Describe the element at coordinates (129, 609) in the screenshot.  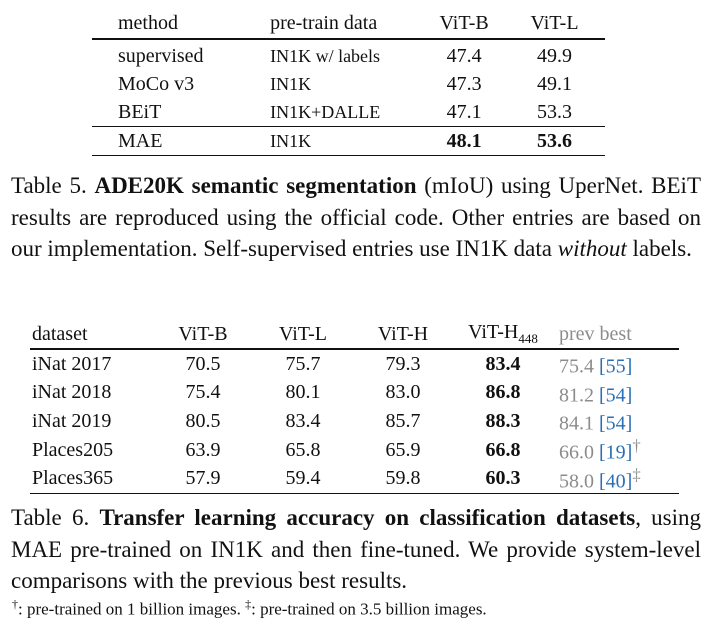
I see `footnote-text: : pre-trained on 1 billion images.` at that location.